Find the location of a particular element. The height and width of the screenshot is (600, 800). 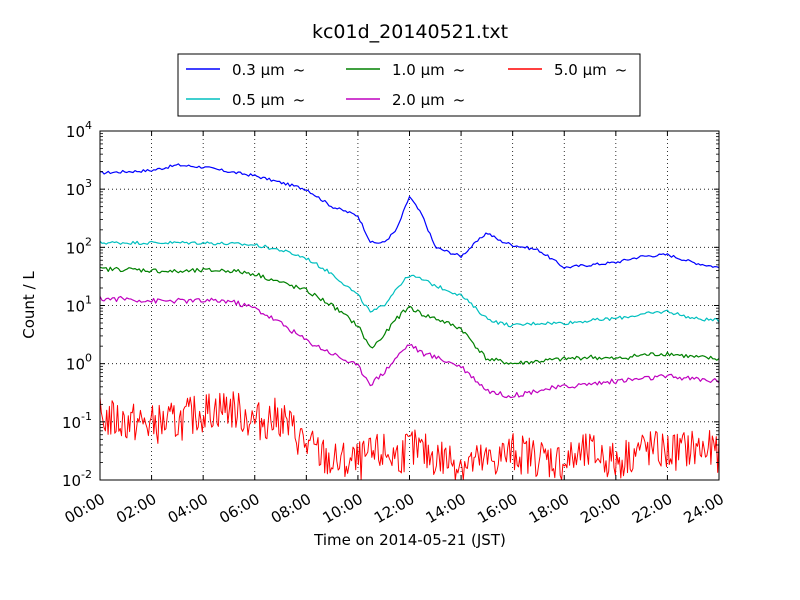

legend-label: 1.0 μm ~ is located at coordinates (428, 70).